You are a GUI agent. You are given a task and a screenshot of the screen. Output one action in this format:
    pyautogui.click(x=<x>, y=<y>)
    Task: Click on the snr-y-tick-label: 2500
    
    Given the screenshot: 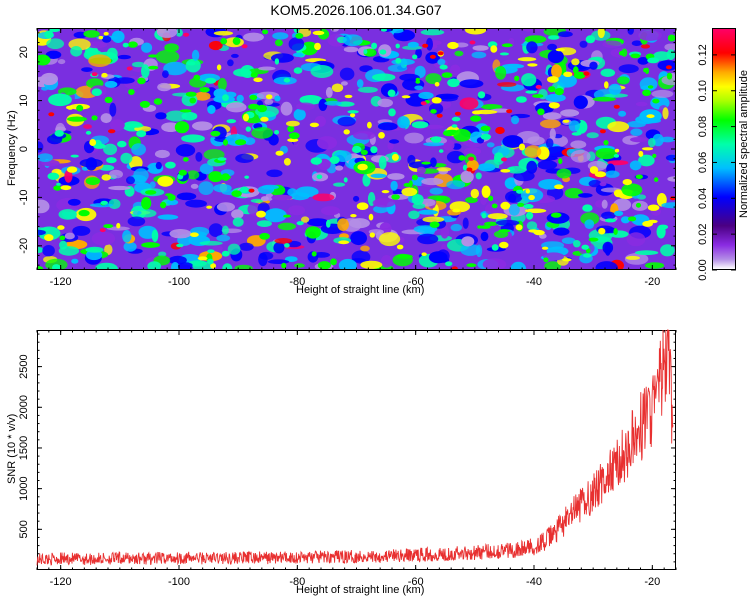 What is the action you would take?
    pyautogui.click(x=24, y=366)
    